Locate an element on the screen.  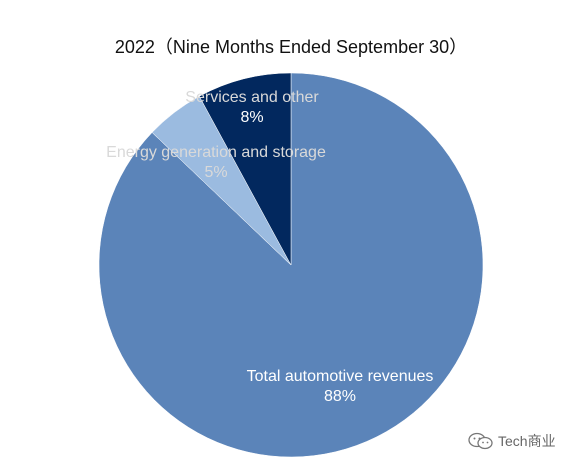
slice-name-automotive: Total automotive revenues is located at coordinates (340, 376).